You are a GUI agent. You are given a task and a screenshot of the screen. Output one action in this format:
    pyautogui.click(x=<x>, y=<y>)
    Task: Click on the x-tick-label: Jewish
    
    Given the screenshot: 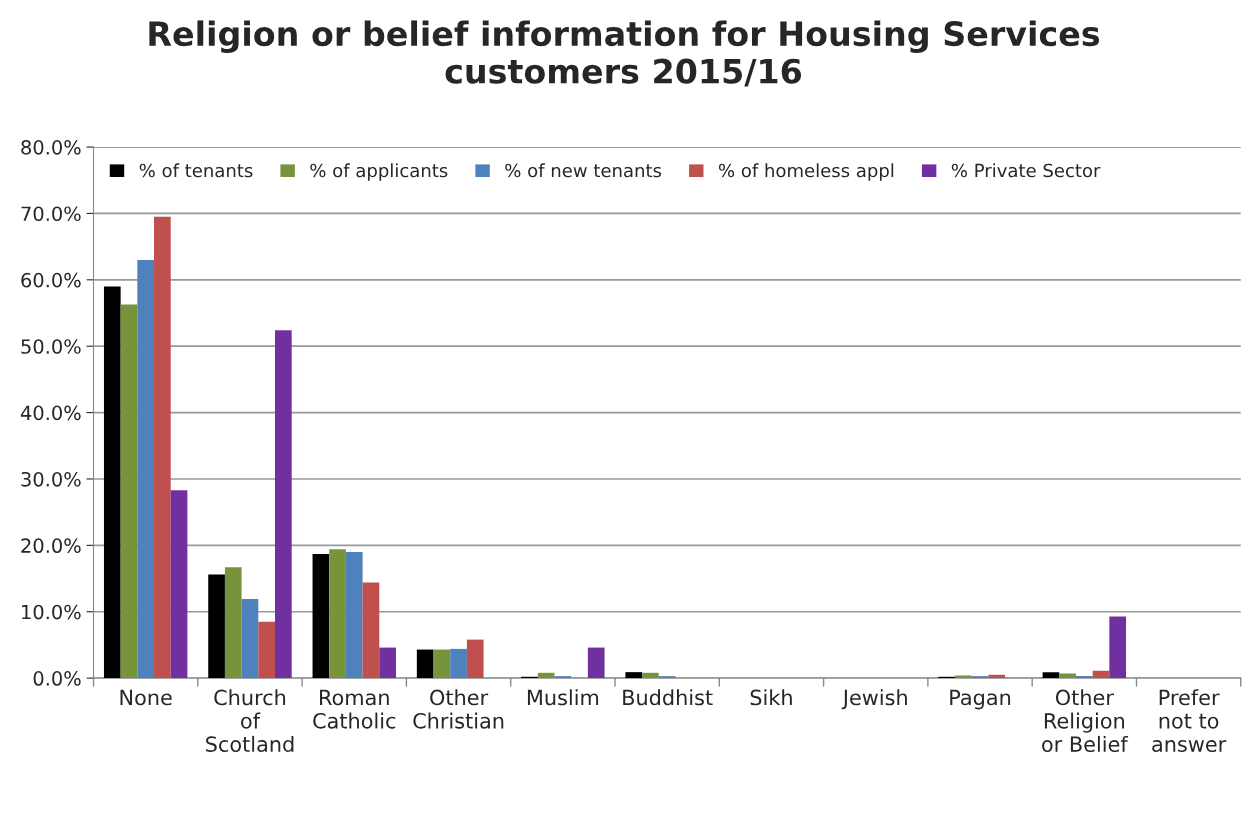 What is the action you would take?
    pyautogui.click(x=874, y=699)
    